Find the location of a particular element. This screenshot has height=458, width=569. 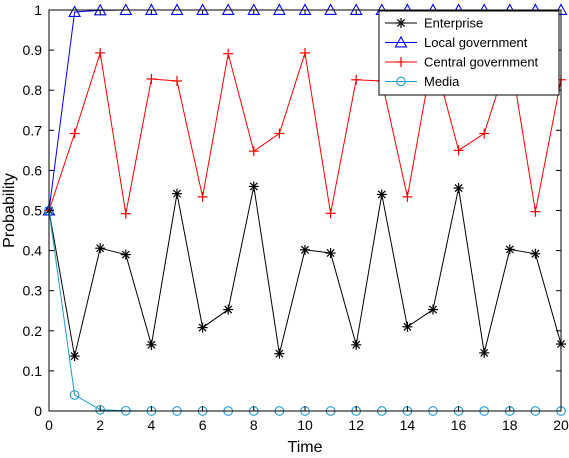

x-tick-label: 10 is located at coordinates (305, 425).